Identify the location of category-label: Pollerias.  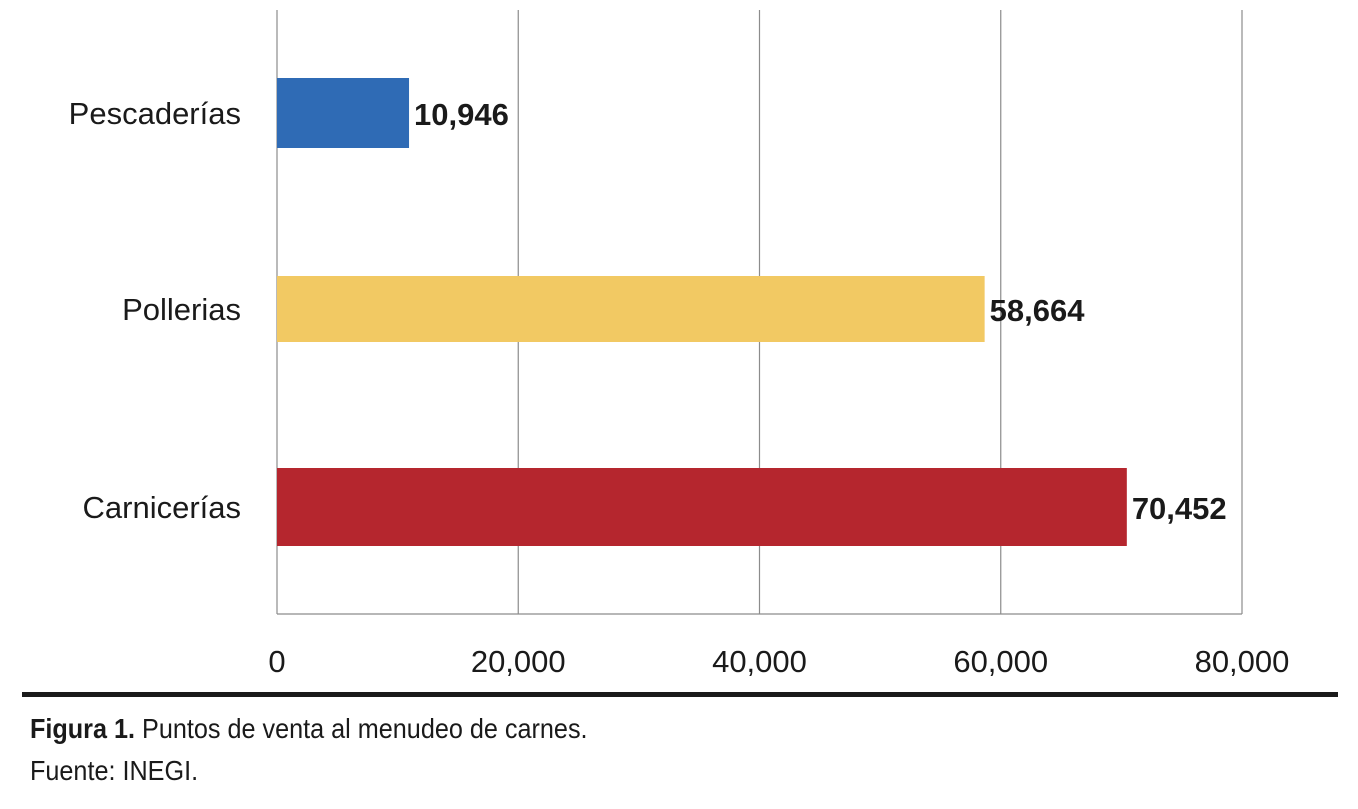
(181, 309).